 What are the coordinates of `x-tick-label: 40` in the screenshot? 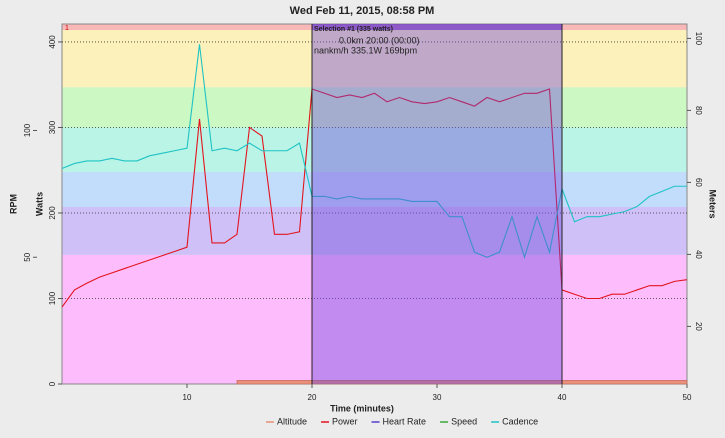 It's located at (562, 397).